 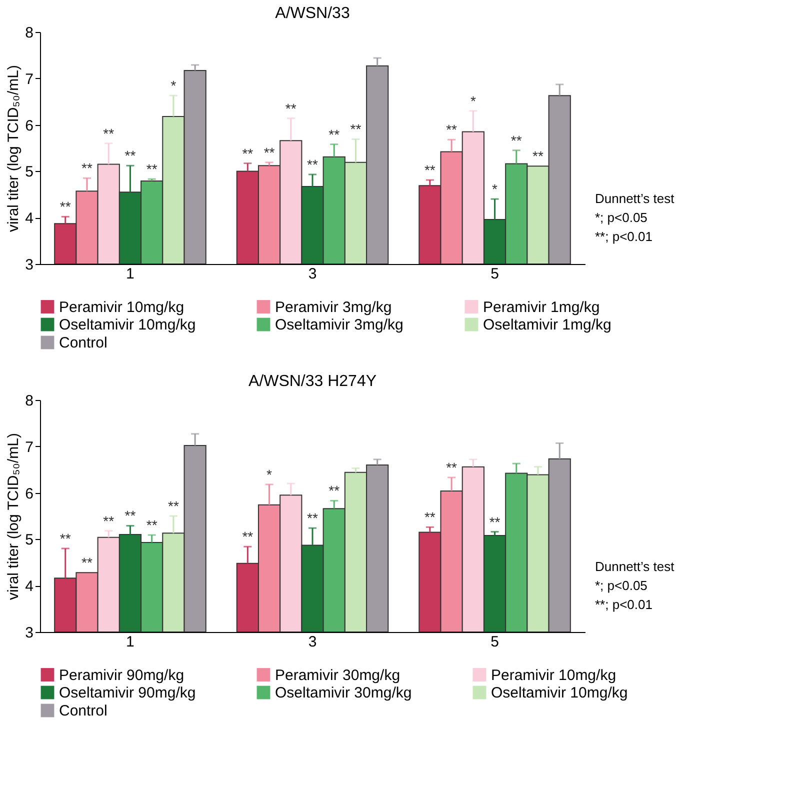 I want to click on legend-label: Oseltamivir 30mg/kg, so click(x=343, y=693).